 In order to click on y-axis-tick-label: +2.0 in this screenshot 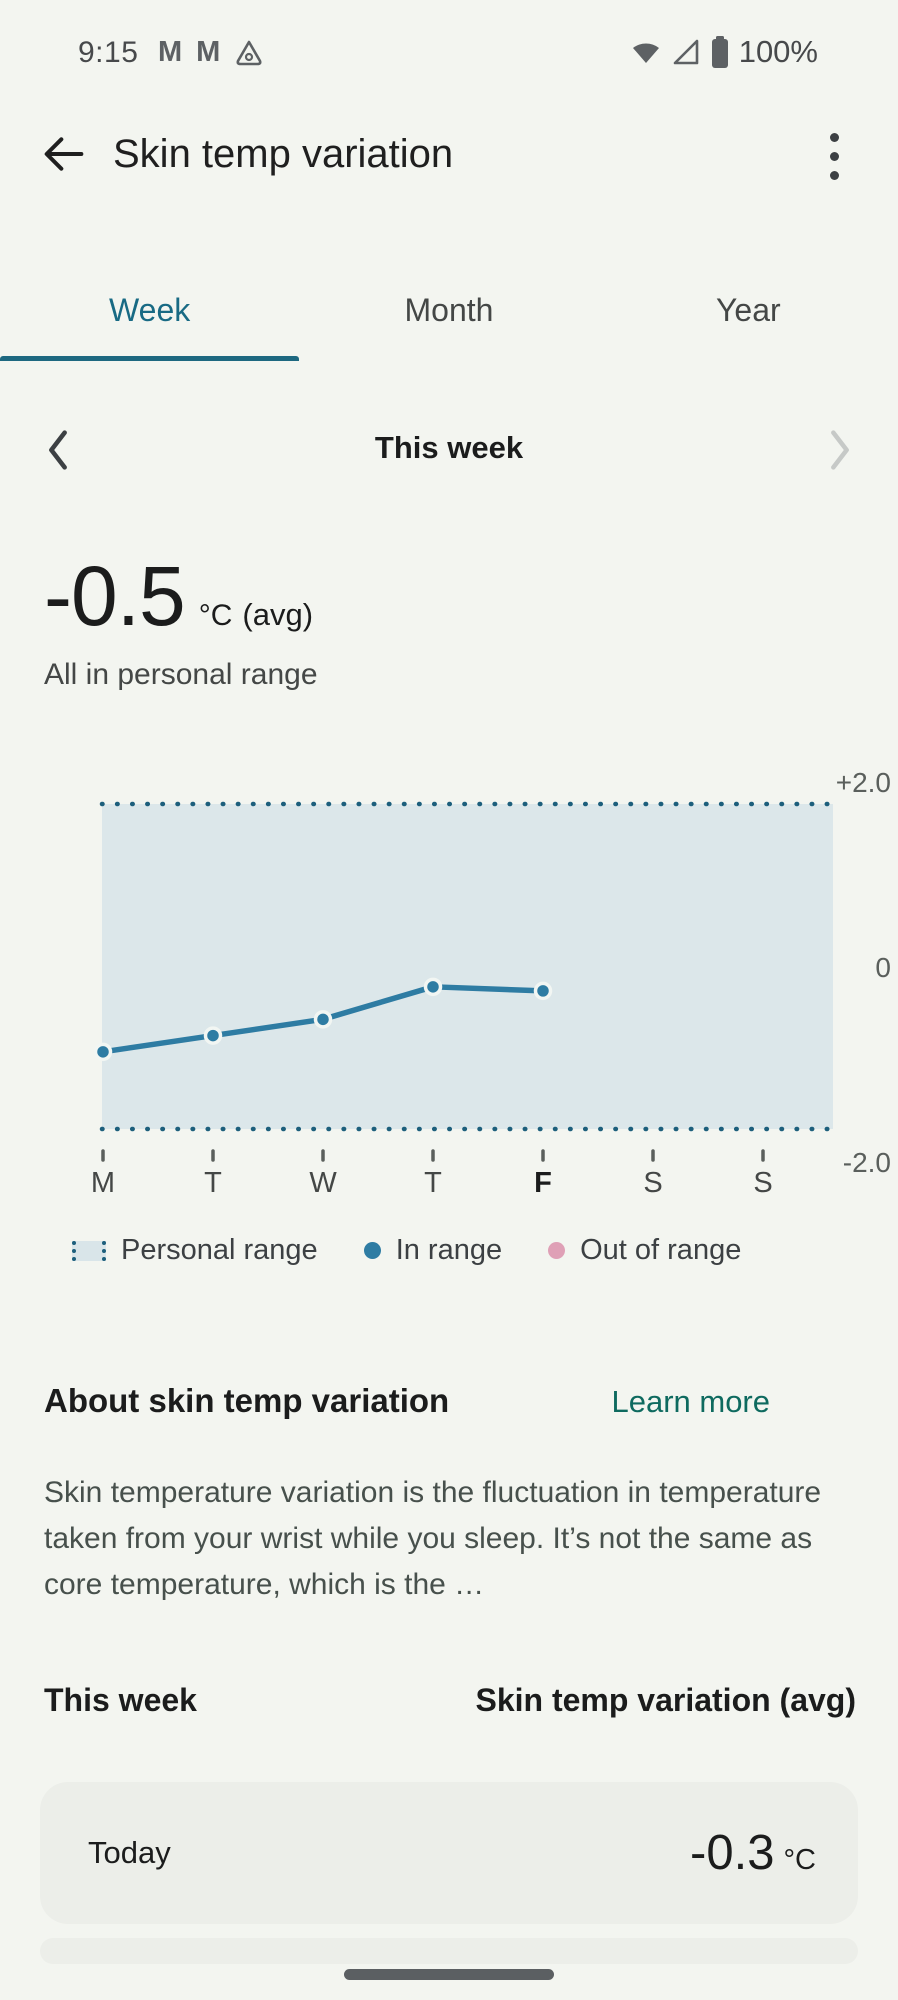, I will do `click(863, 782)`.